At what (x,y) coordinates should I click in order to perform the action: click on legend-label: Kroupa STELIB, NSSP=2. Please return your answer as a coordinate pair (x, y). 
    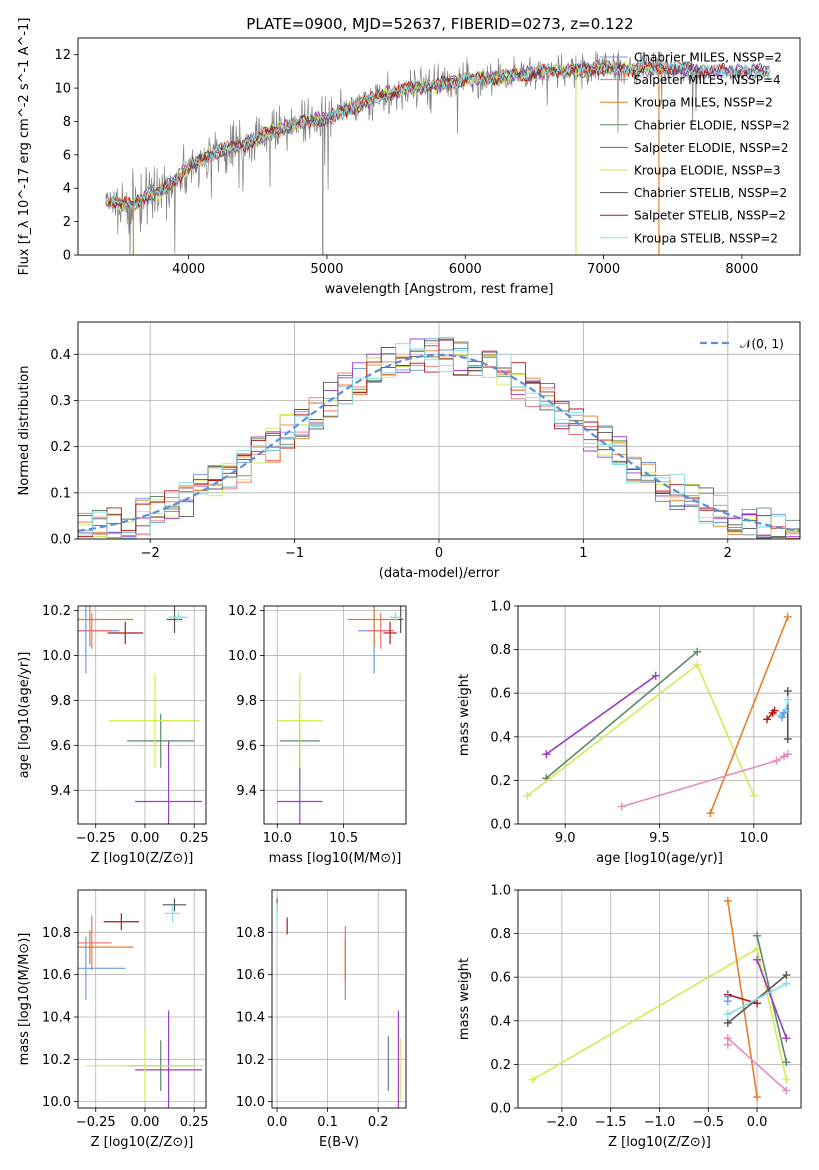
    Looking at the image, I should click on (706, 238).